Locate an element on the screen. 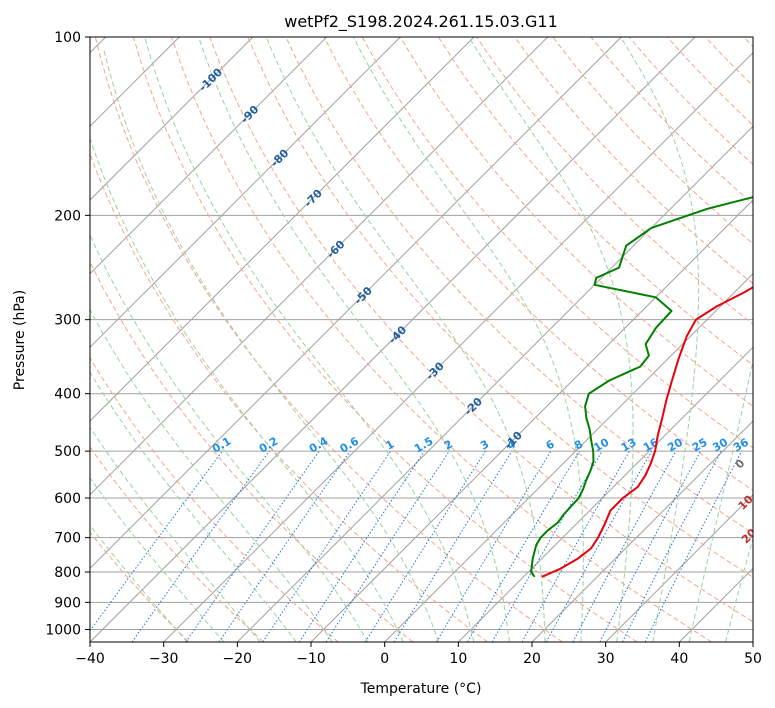 The image size is (775, 708). y-tick-label: 400 is located at coordinates (67, 395).